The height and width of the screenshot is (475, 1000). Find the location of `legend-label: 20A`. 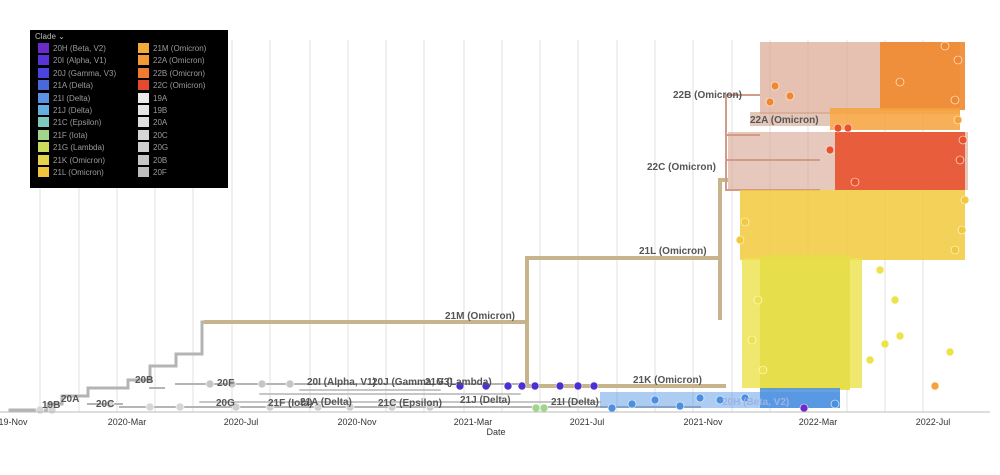

legend-label: 20A is located at coordinates (160, 123).